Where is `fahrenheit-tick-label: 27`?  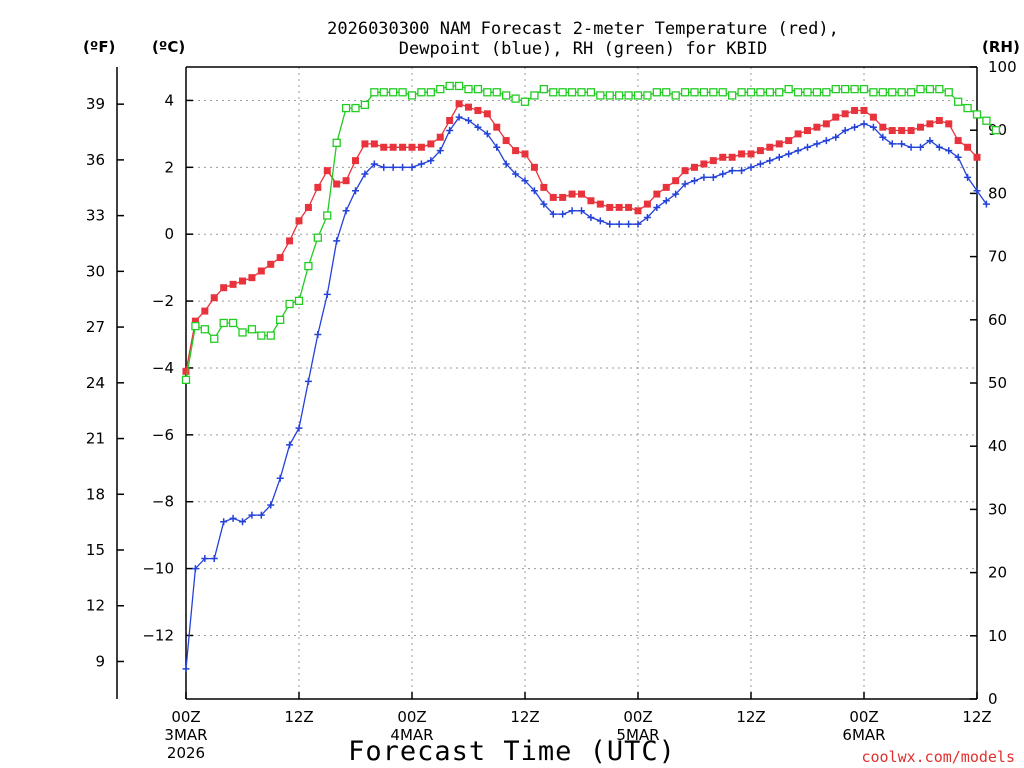
fahrenheit-tick-label: 27 is located at coordinates (95, 327).